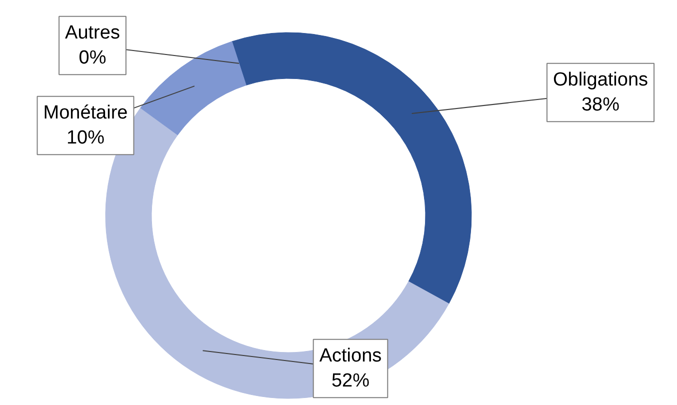 The image size is (677, 405). What do you see at coordinates (92, 33) in the screenshot?
I see `category-label: Autres` at bounding box center [92, 33].